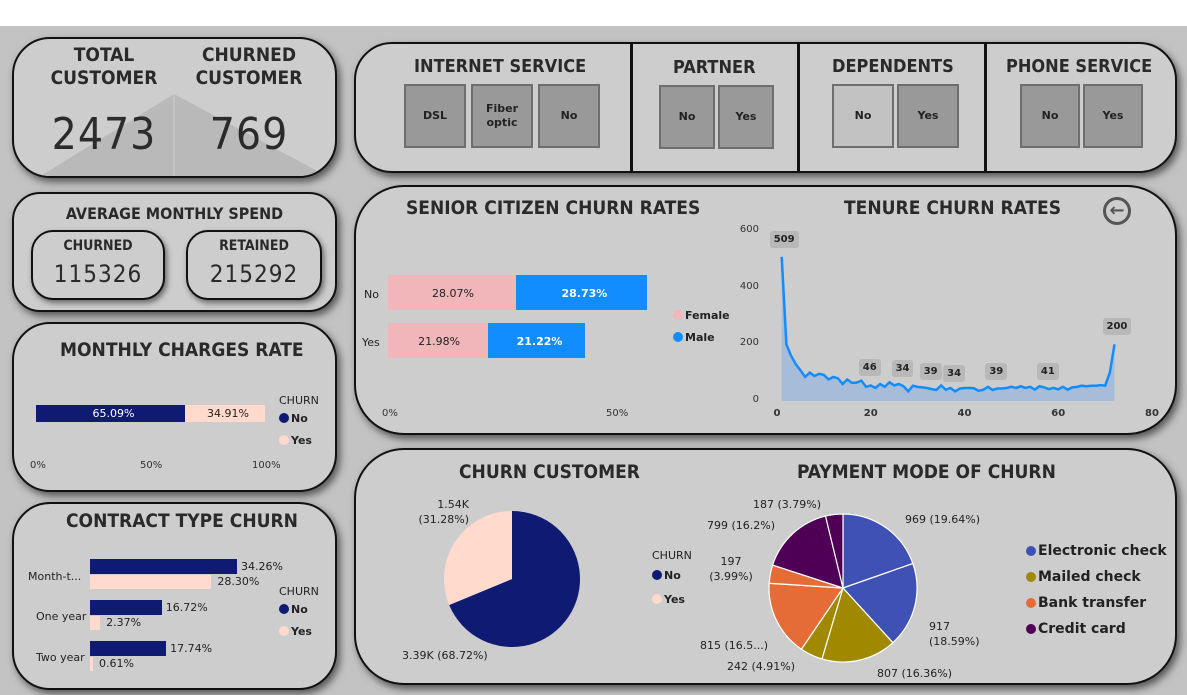  What do you see at coordinates (435, 116) in the screenshot?
I see `slicer-internet-dsl: DSL` at bounding box center [435, 116].